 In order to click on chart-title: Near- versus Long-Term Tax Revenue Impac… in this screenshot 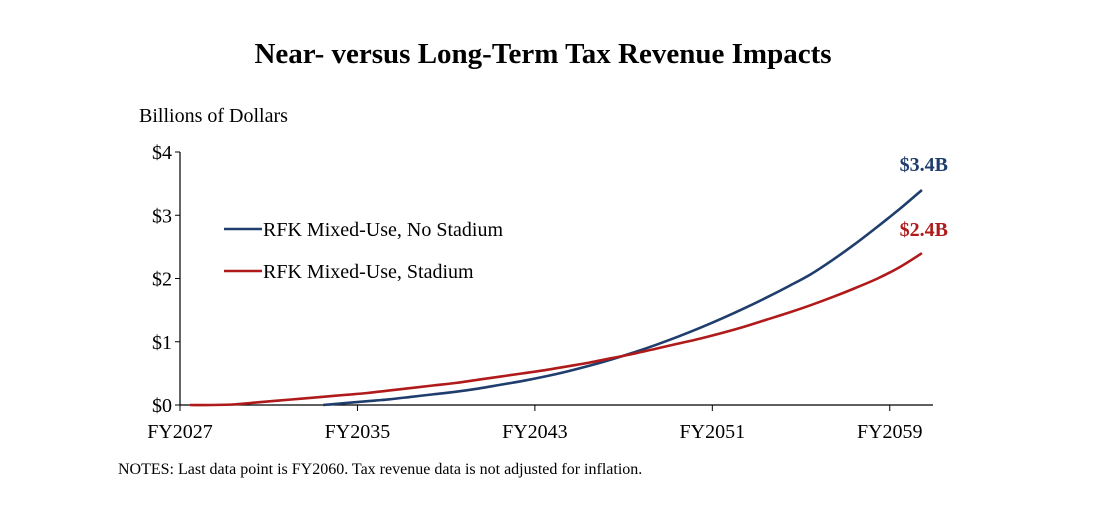, I will do `click(542, 54)`.